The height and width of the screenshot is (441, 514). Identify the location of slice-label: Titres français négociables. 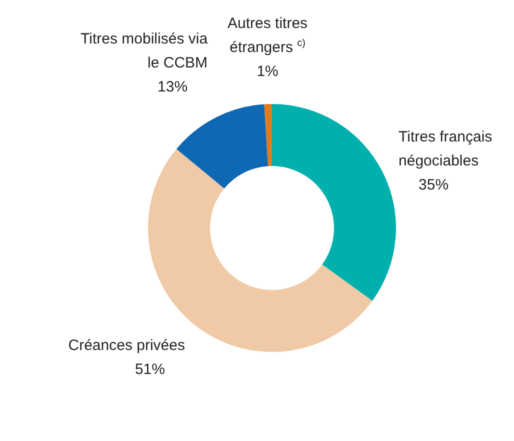
(445, 149).